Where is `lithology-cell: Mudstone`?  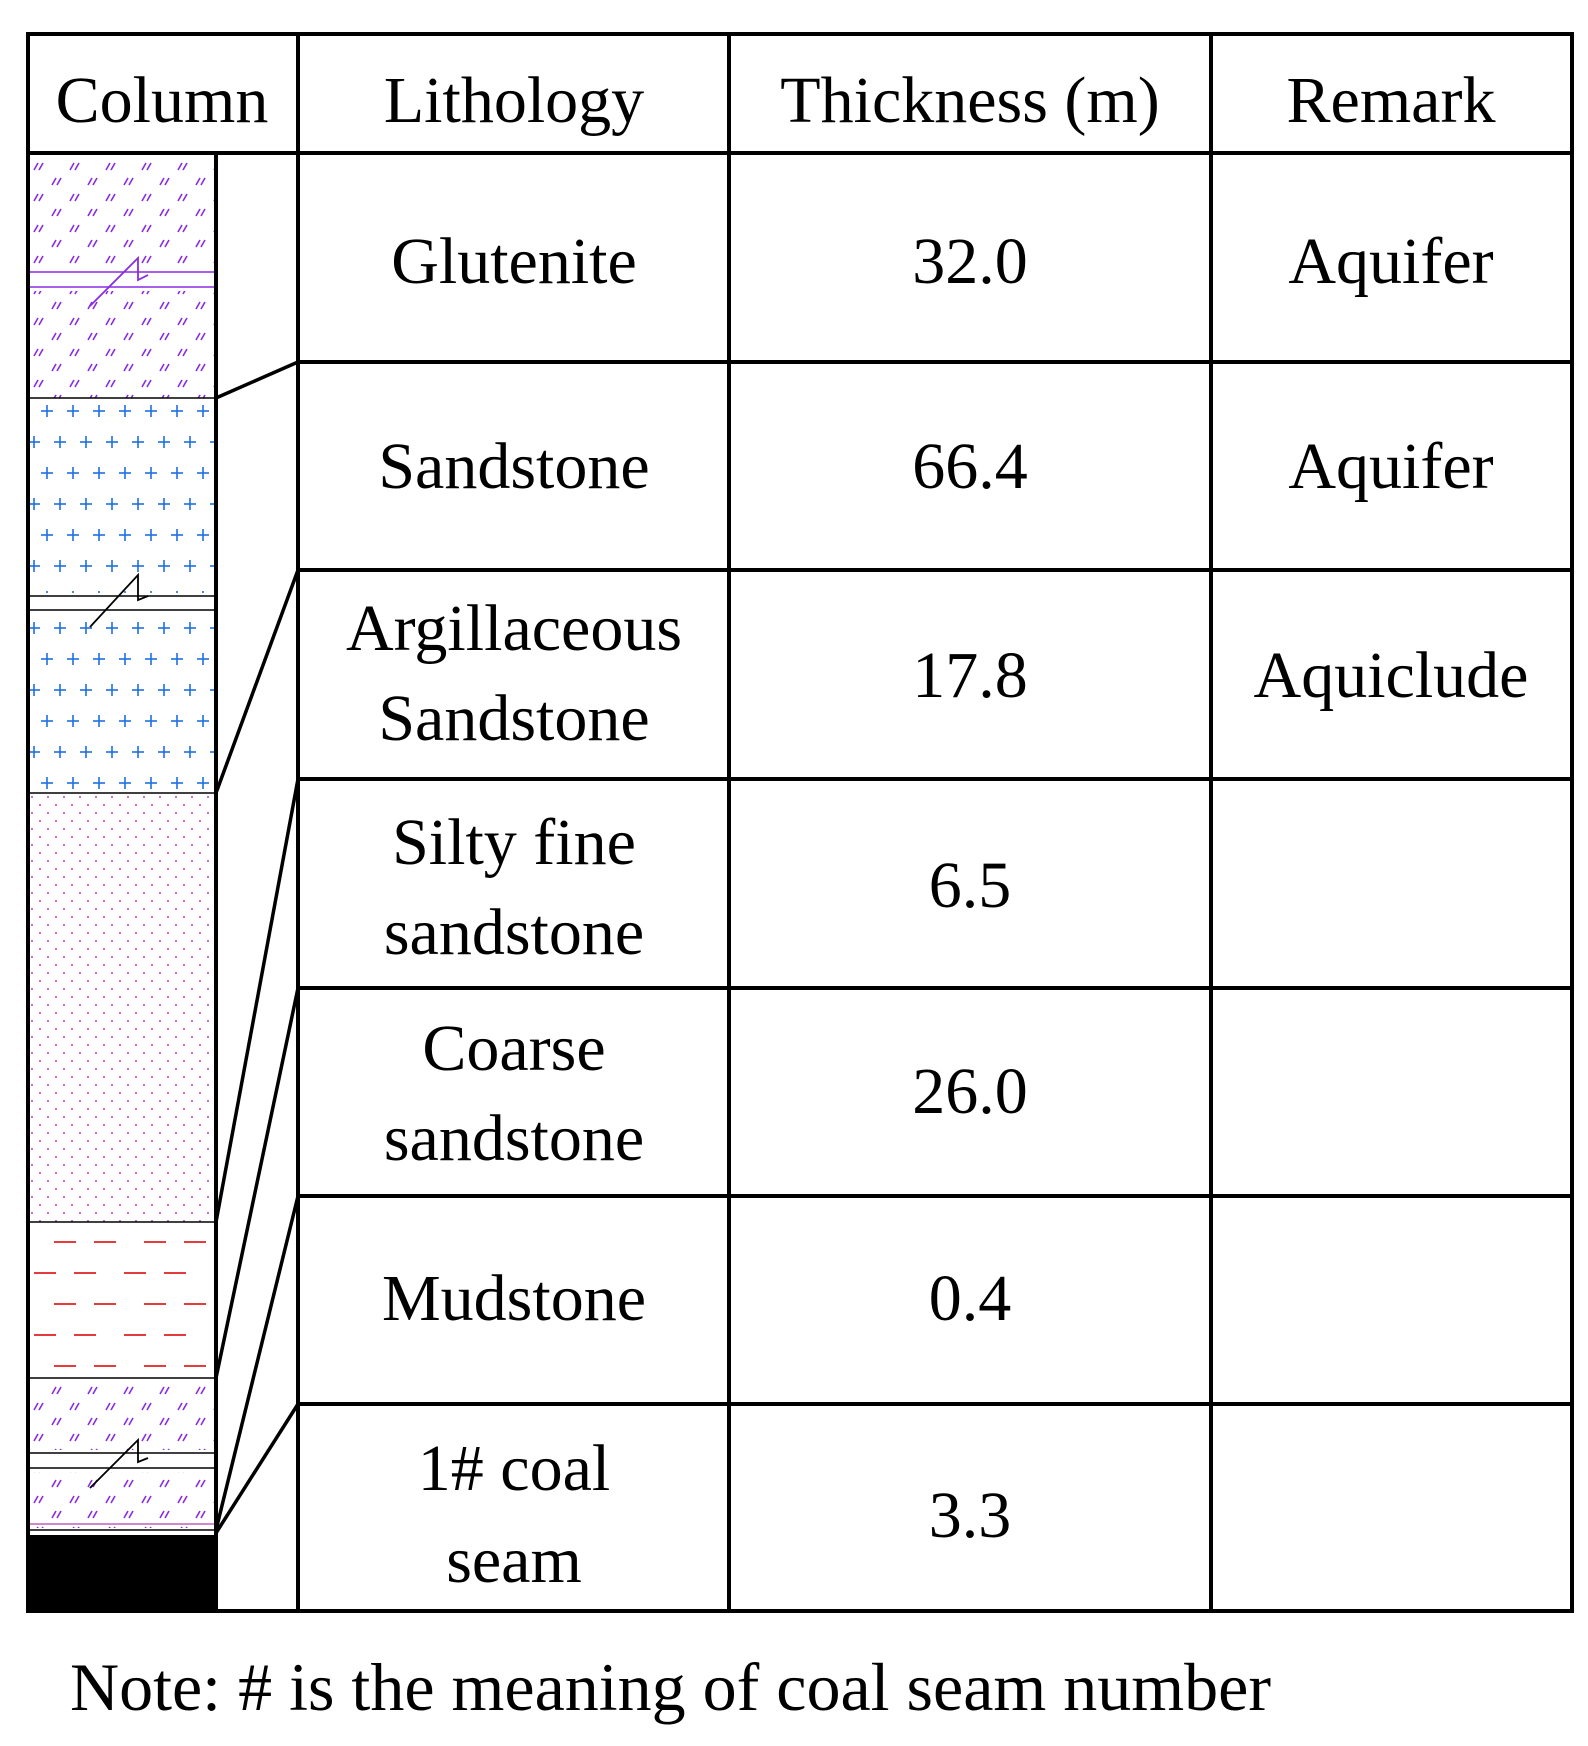
lithology-cell: Mudstone is located at coordinates (514, 1298).